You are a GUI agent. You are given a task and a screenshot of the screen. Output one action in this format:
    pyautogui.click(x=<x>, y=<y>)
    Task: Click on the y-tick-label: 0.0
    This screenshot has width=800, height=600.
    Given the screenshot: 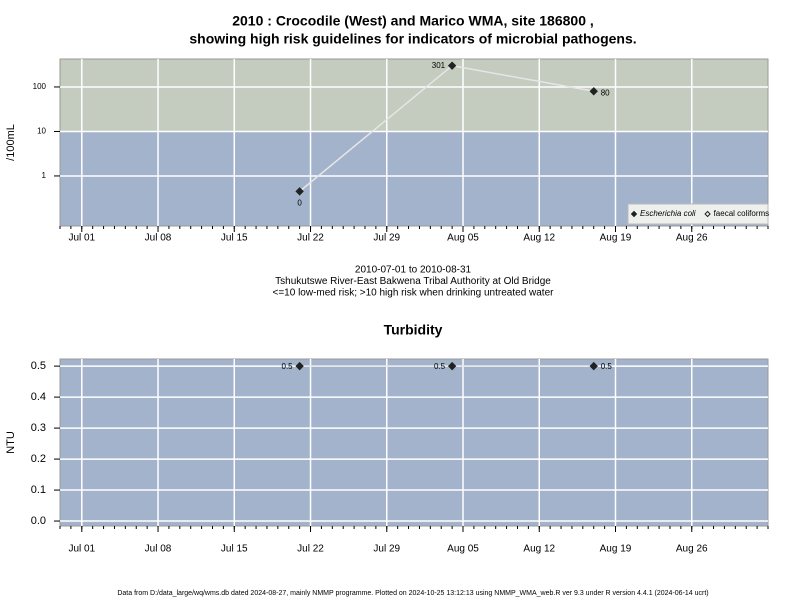 What is the action you would take?
    pyautogui.click(x=38, y=521)
    